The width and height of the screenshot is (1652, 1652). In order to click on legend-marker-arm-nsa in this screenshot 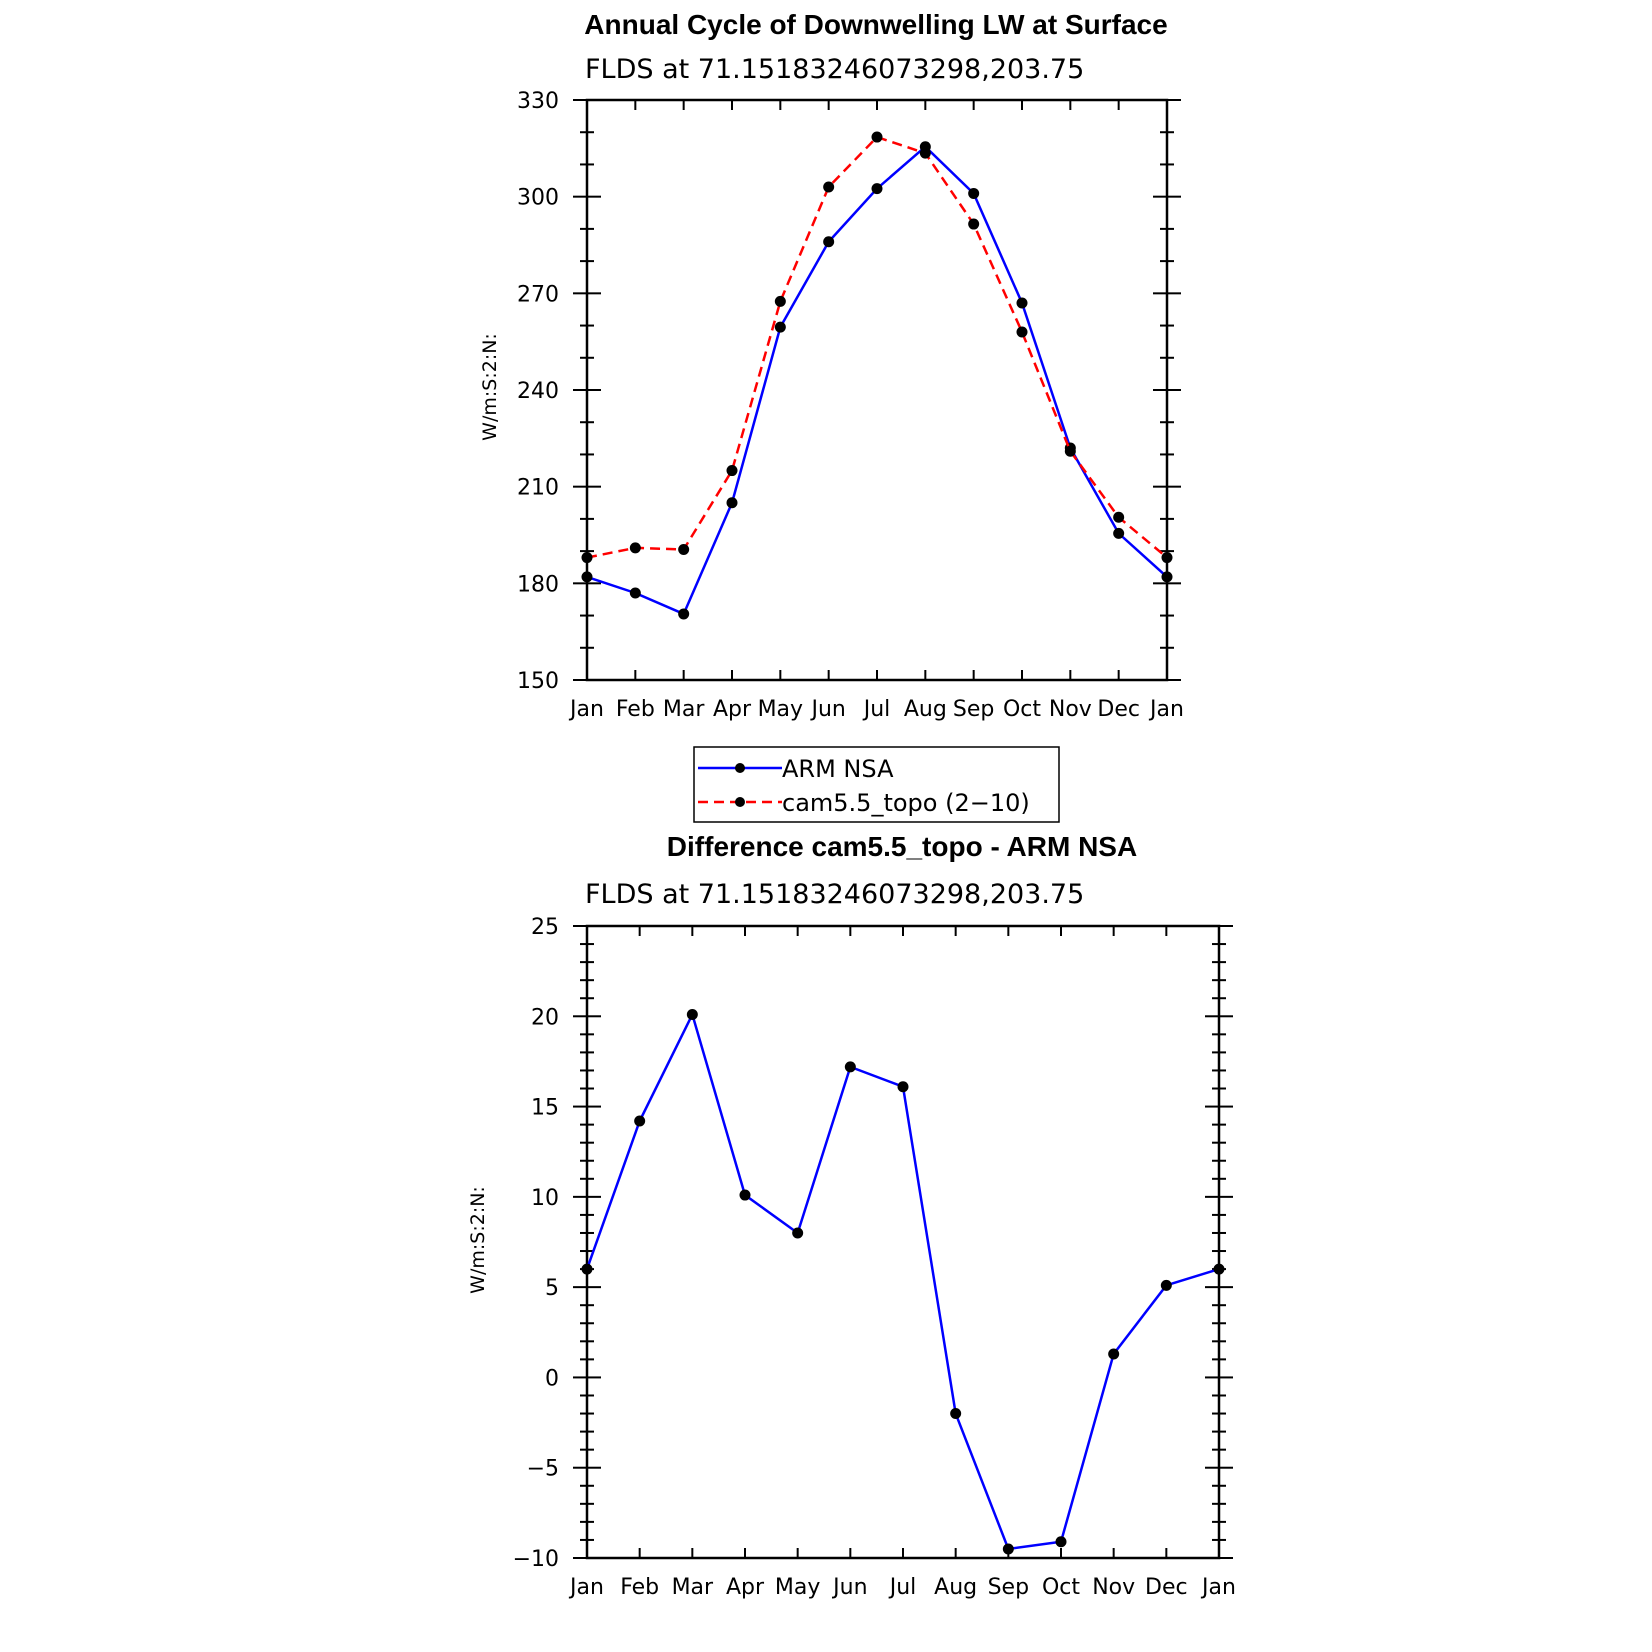, I will do `click(740, 768)`.